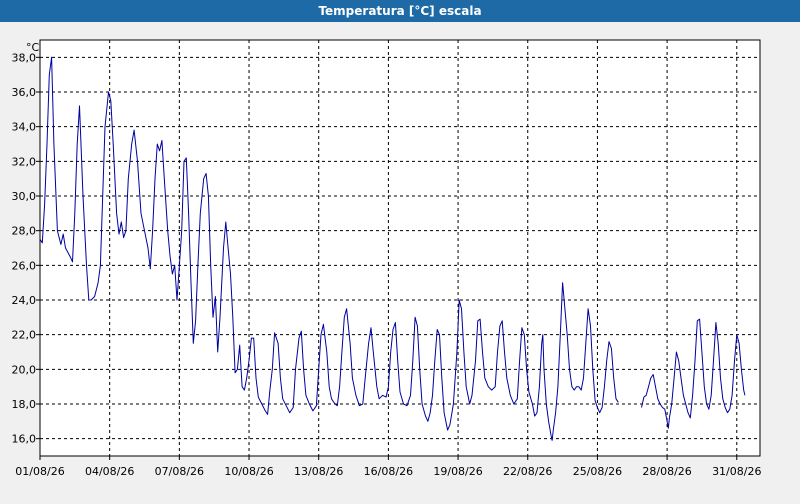  I want to click on temperature-series-line, so click(693, 373).